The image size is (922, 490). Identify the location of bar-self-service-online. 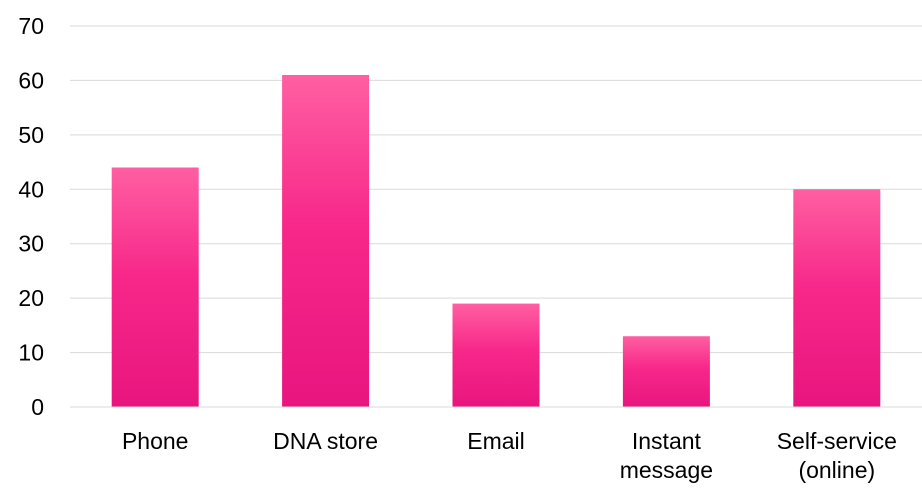
(837, 298).